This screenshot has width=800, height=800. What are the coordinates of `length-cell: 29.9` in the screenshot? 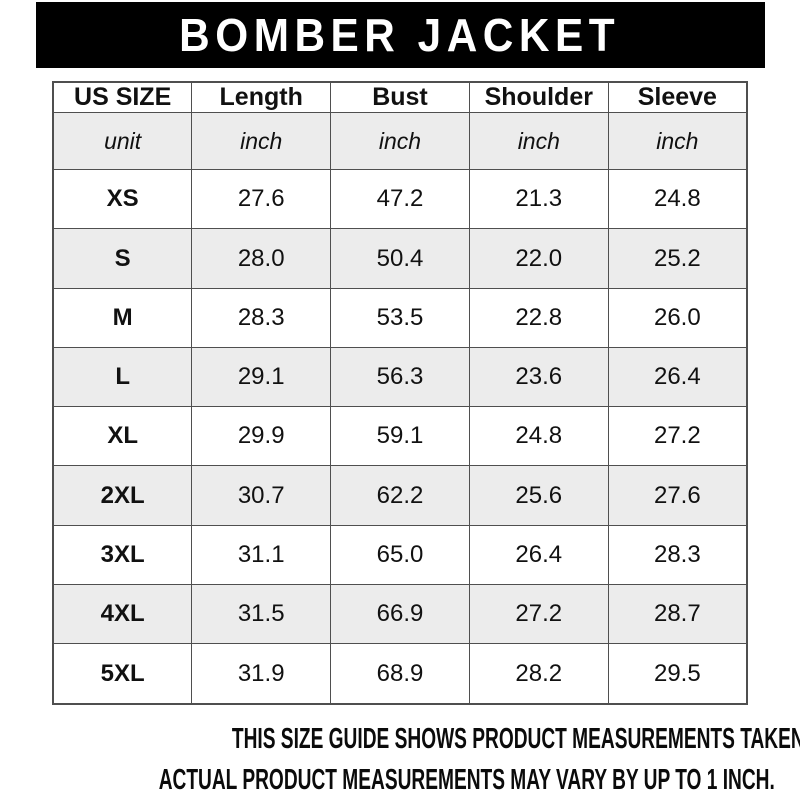 It's located at (261, 436).